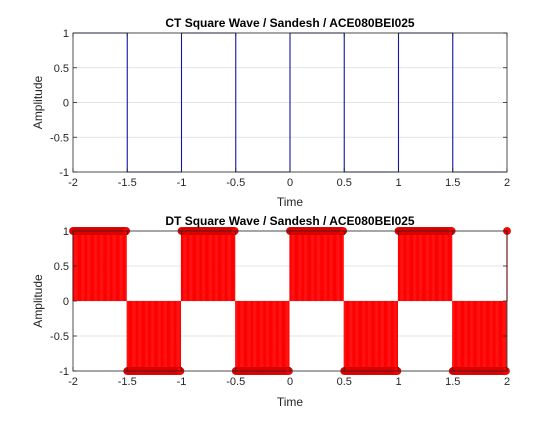 The width and height of the screenshot is (560, 425). What do you see at coordinates (182, 382) in the screenshot?
I see `dt-xtick-label: -1` at bounding box center [182, 382].